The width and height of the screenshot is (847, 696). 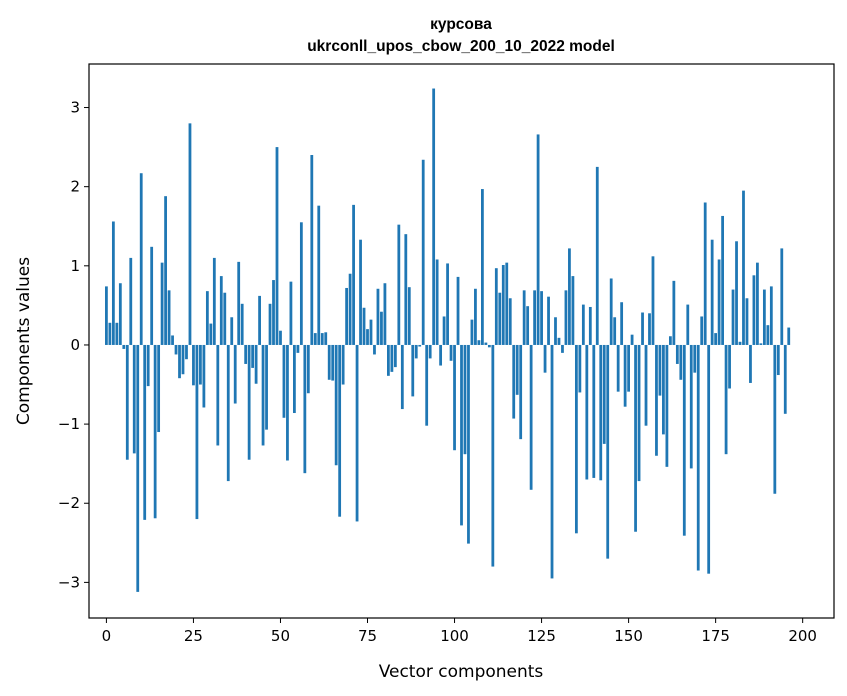 What do you see at coordinates (75, 187) in the screenshot?
I see `y-tick-label: 2` at bounding box center [75, 187].